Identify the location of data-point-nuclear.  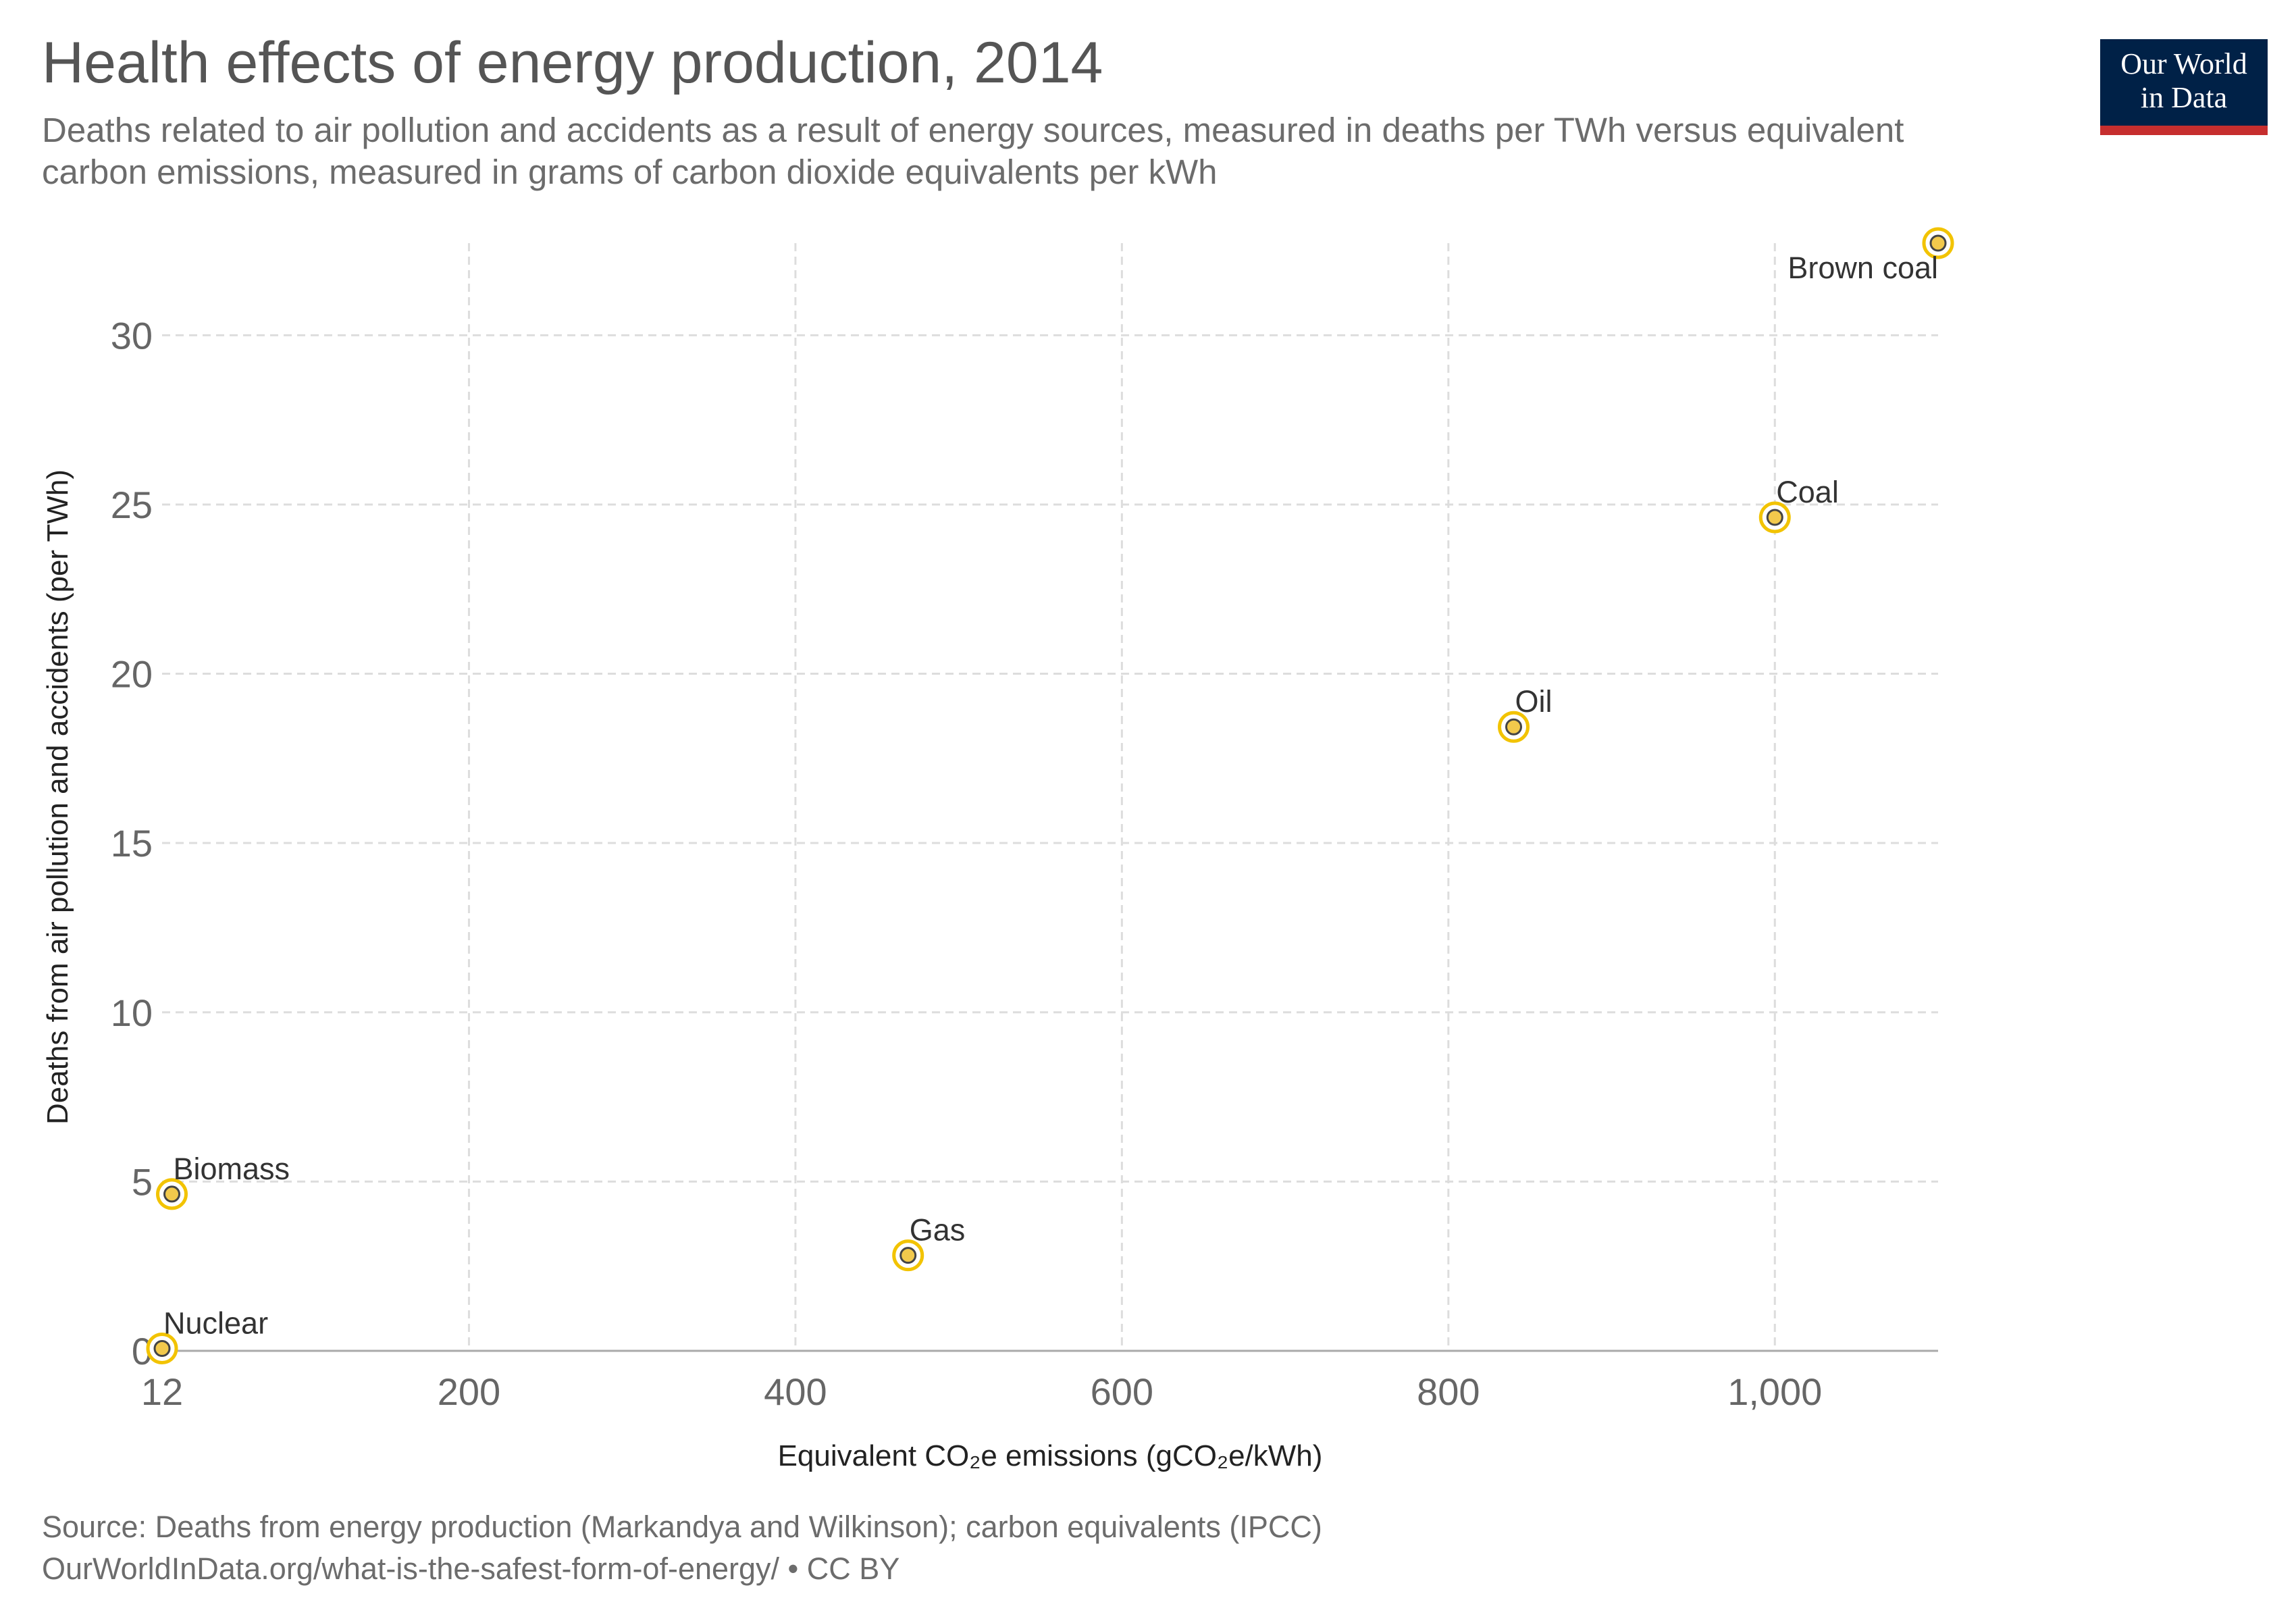
(162, 1348).